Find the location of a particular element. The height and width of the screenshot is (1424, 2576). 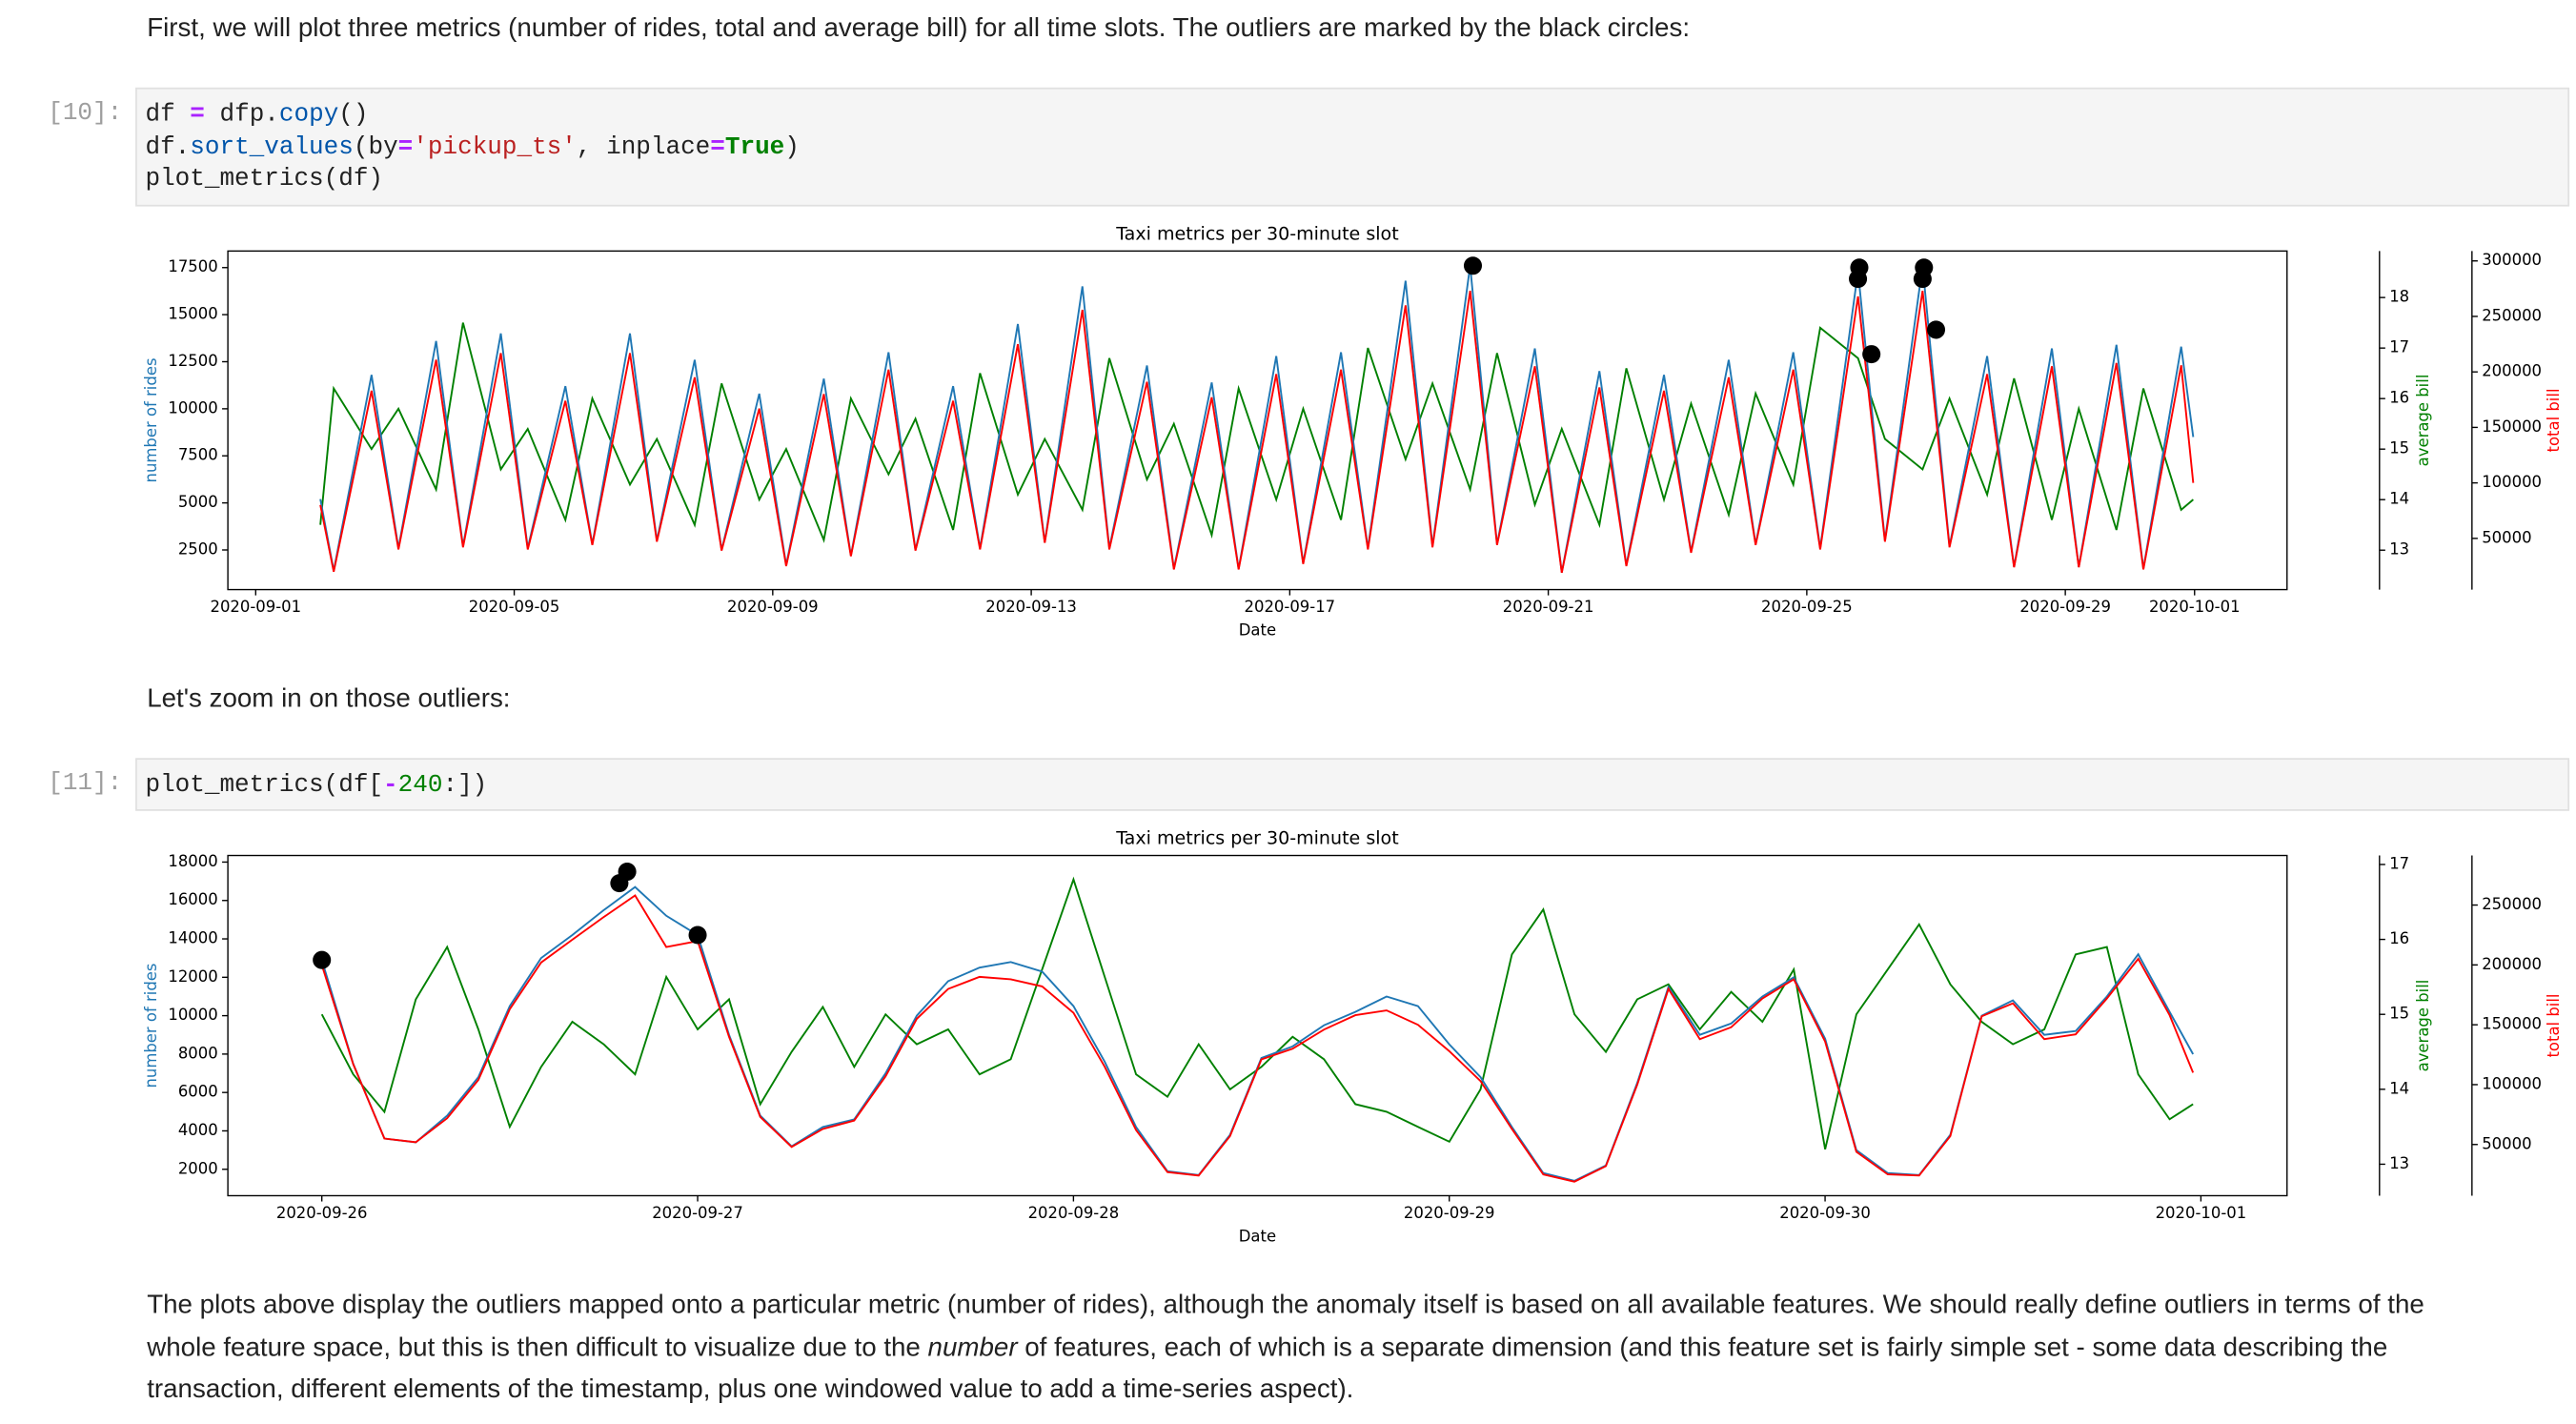

text-run: df is located at coordinates (168, 115).